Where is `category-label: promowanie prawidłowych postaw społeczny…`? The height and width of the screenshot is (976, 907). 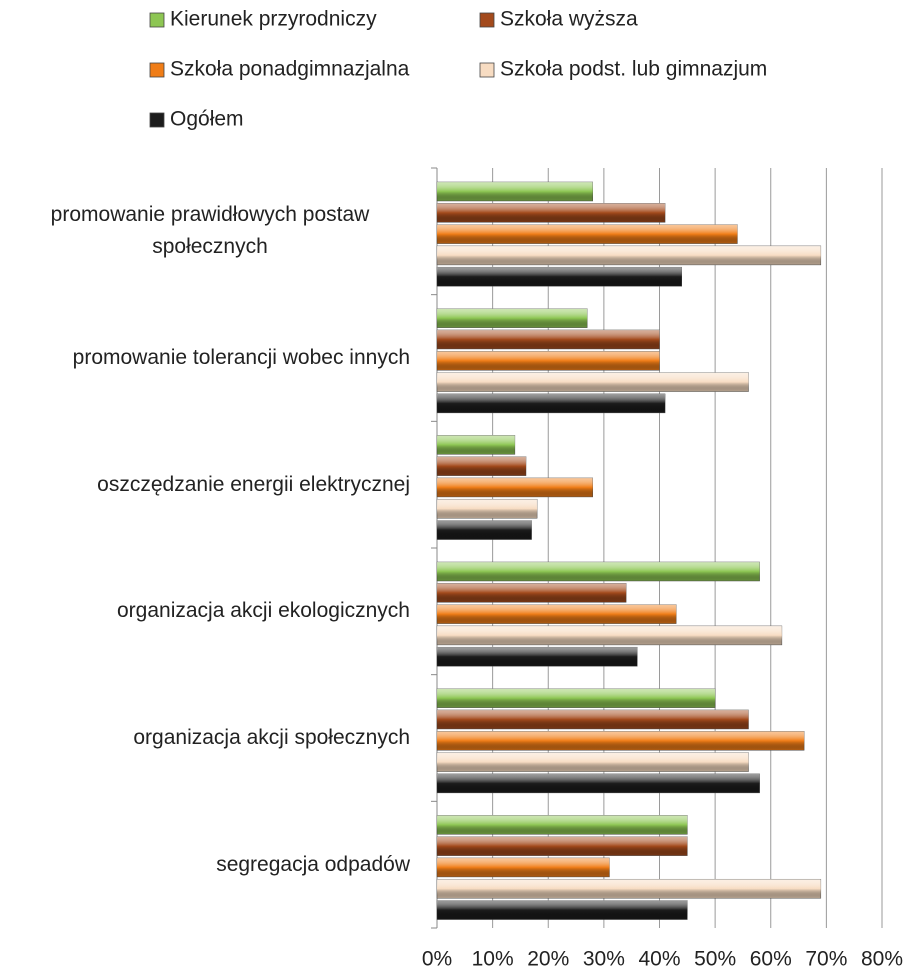 category-label: promowanie prawidłowych postaw społeczny… is located at coordinates (210, 231).